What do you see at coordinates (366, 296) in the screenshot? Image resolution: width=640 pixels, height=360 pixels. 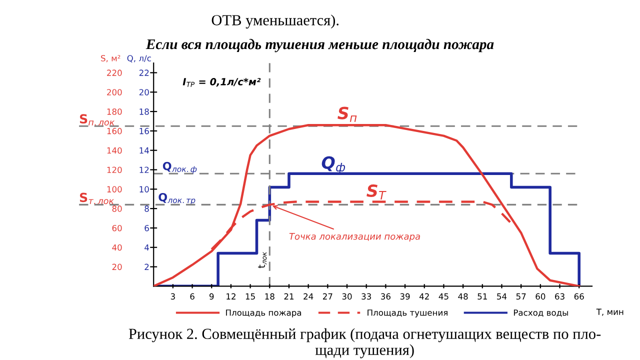 I see `x-tick-label: 33` at bounding box center [366, 296].